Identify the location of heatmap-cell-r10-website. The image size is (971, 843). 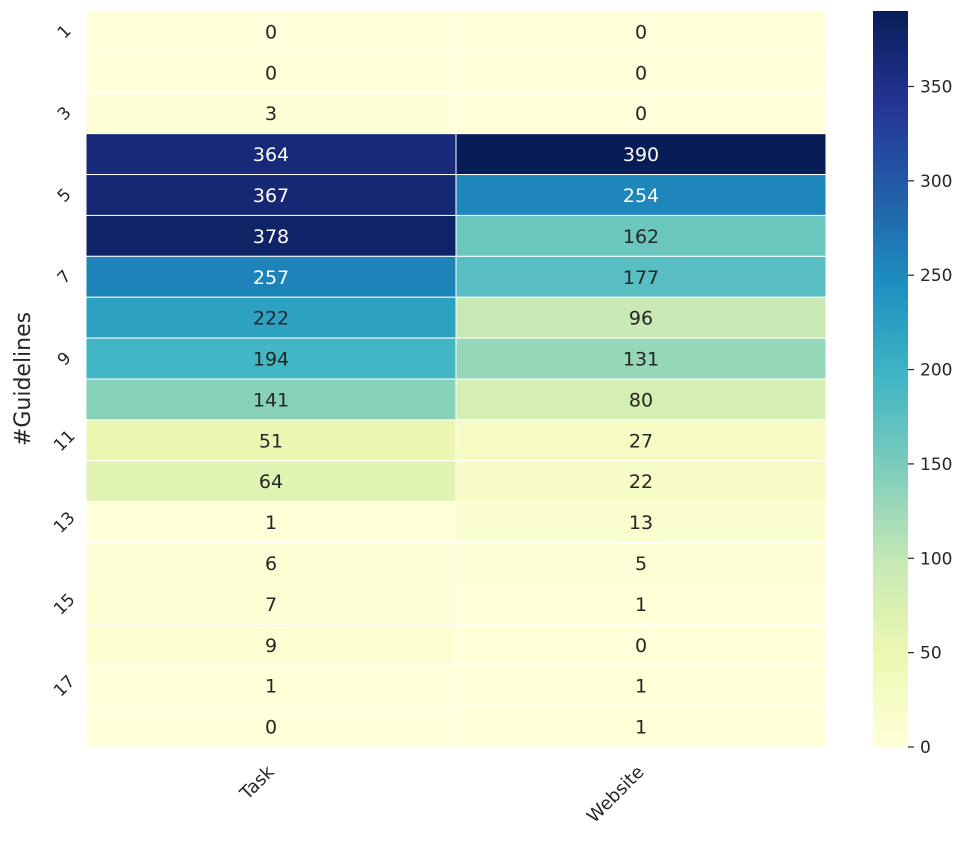
(641, 399).